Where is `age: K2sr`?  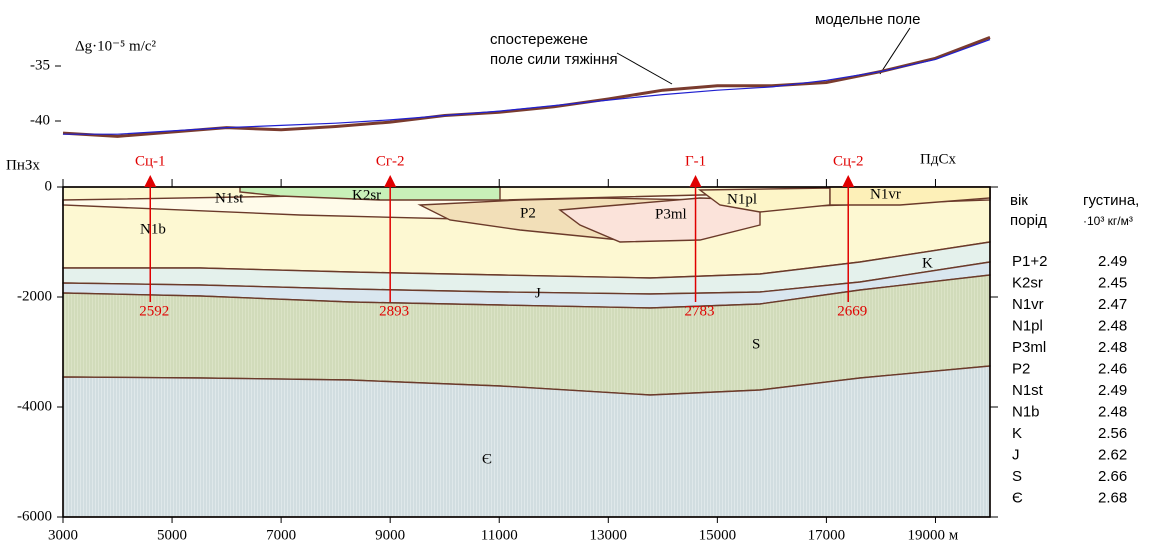 age: K2sr is located at coordinates (1027, 282).